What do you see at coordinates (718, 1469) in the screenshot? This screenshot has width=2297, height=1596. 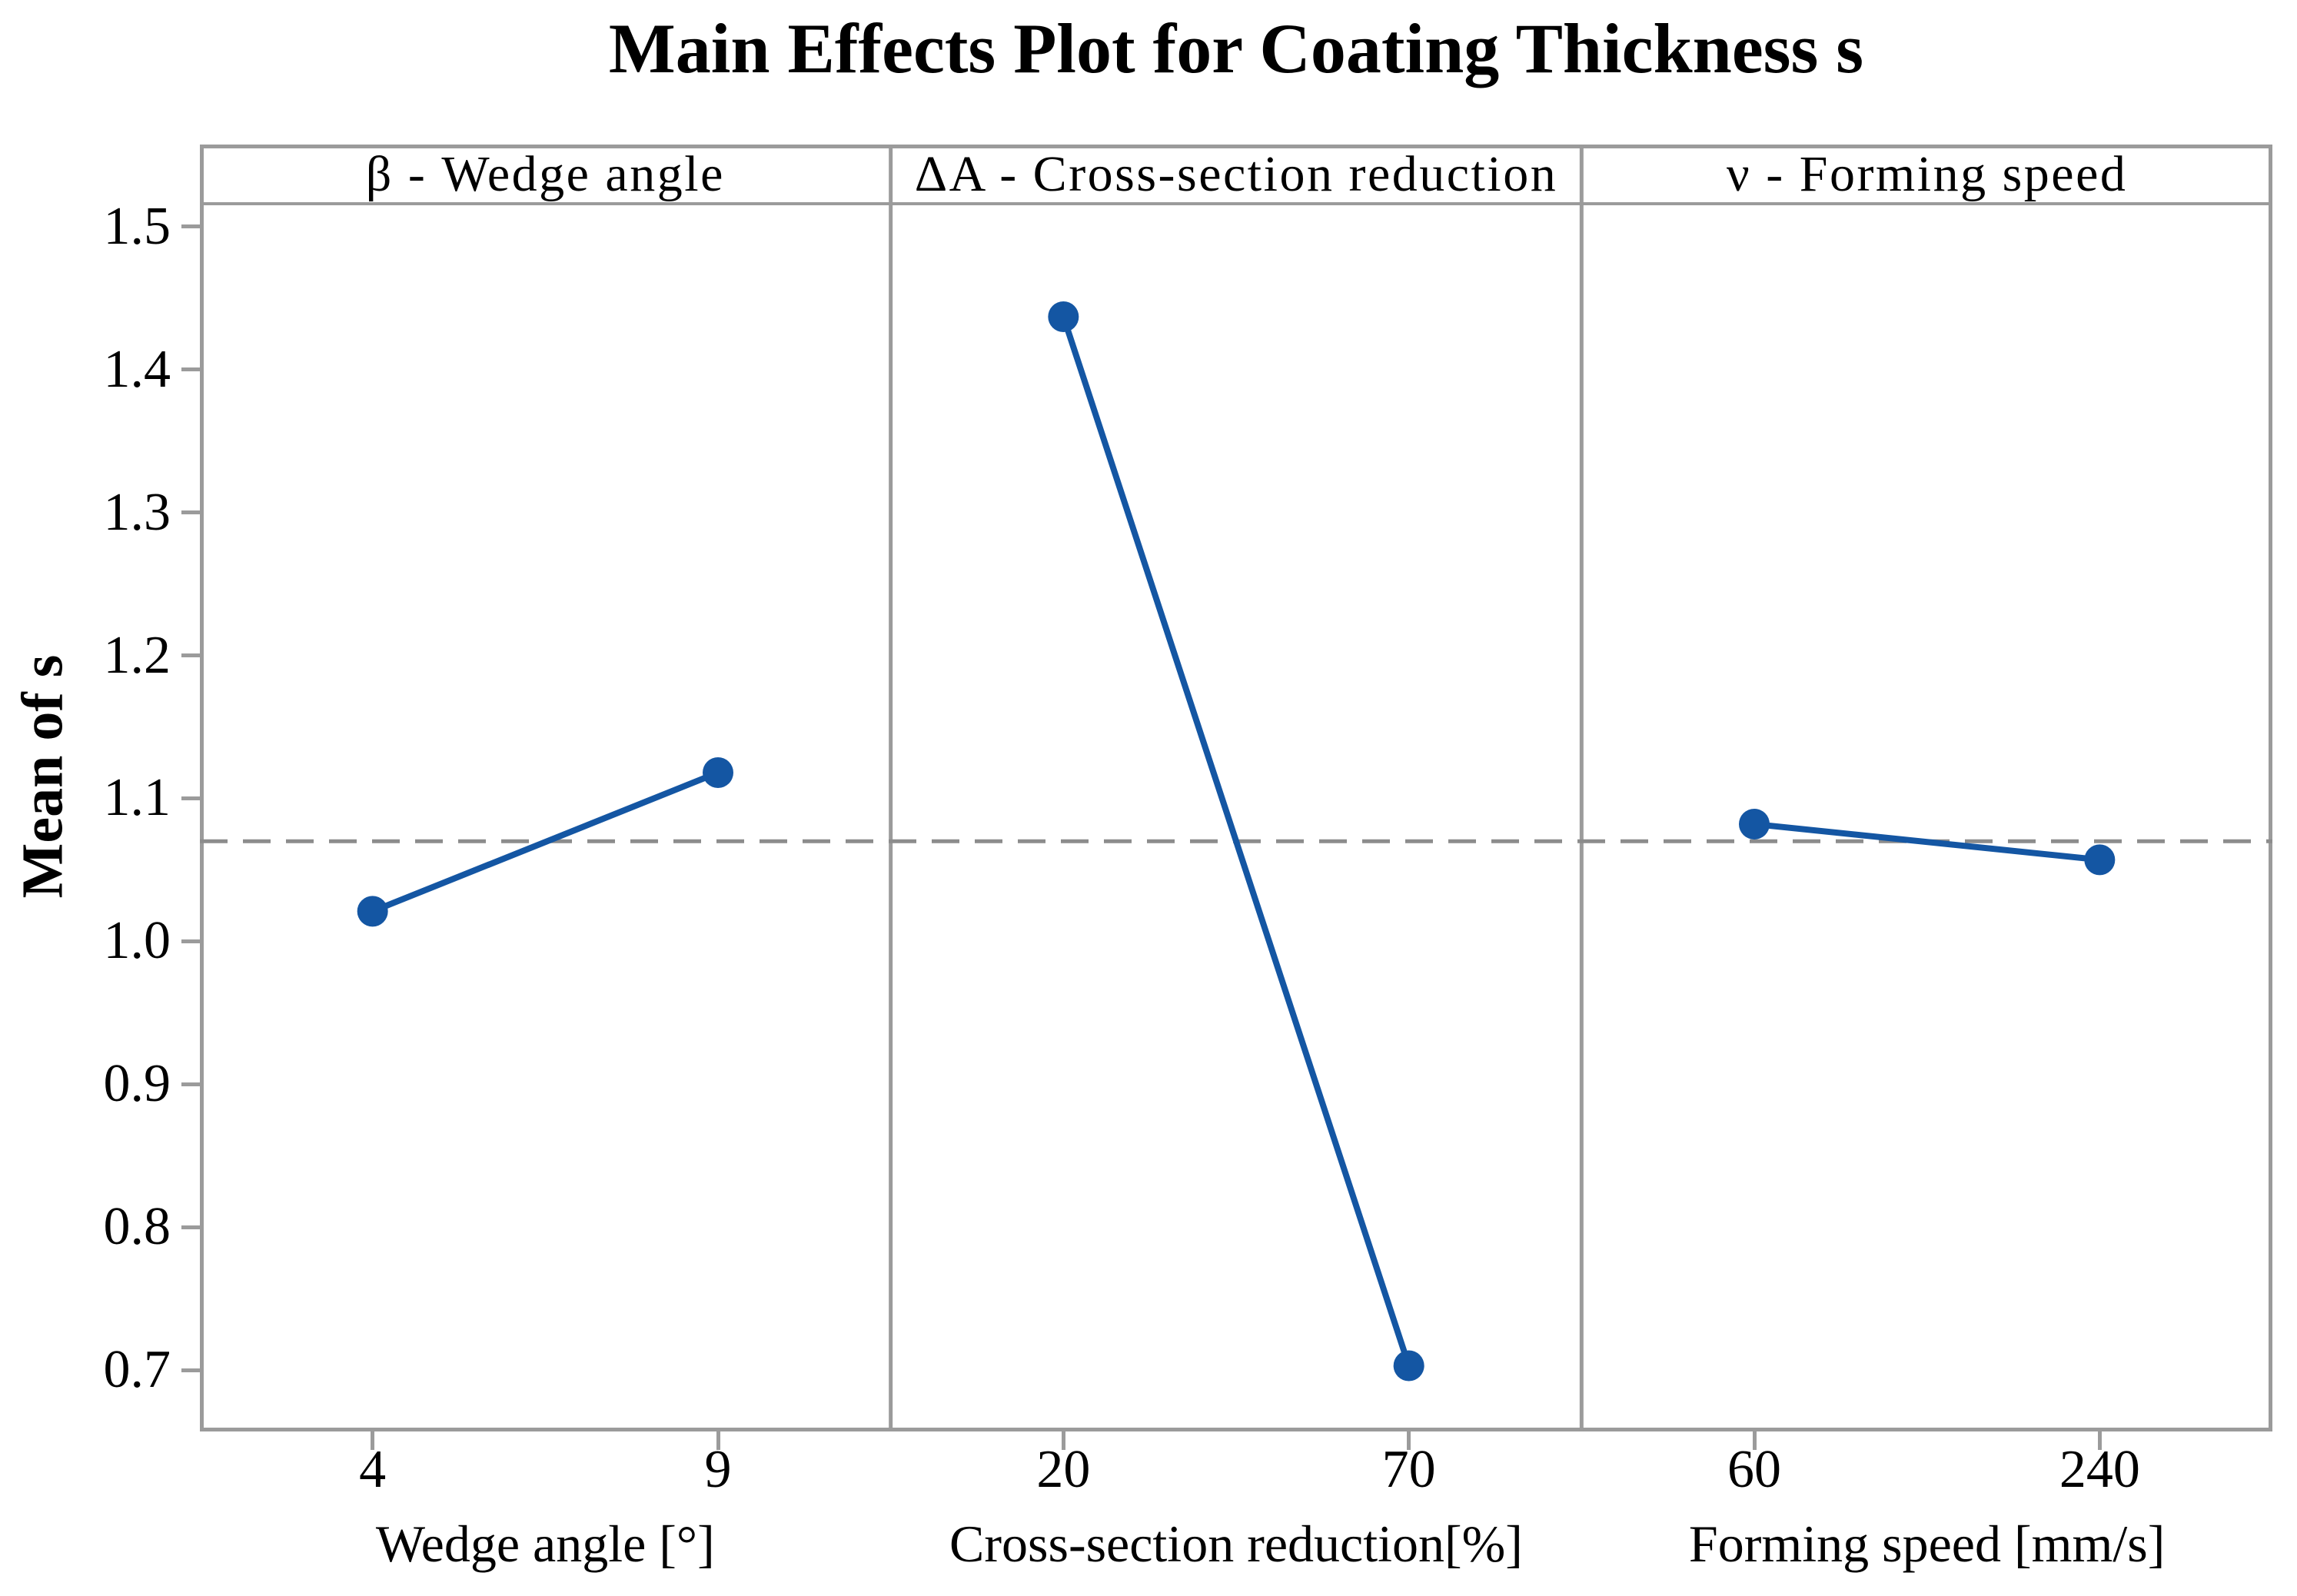 I see `x-tick-label: 9` at bounding box center [718, 1469].